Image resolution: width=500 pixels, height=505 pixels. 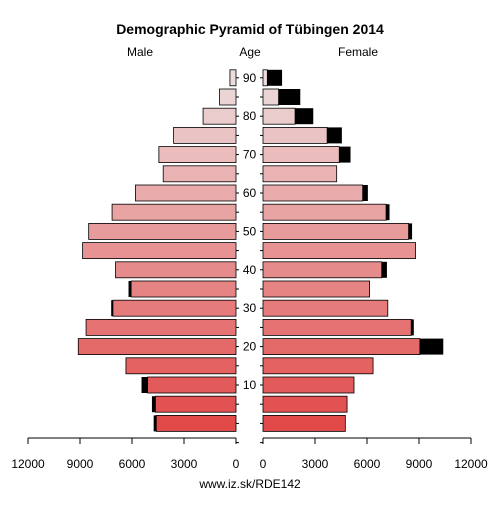 What do you see at coordinates (250, 155) in the screenshot?
I see `age-tick-label: 70` at bounding box center [250, 155].